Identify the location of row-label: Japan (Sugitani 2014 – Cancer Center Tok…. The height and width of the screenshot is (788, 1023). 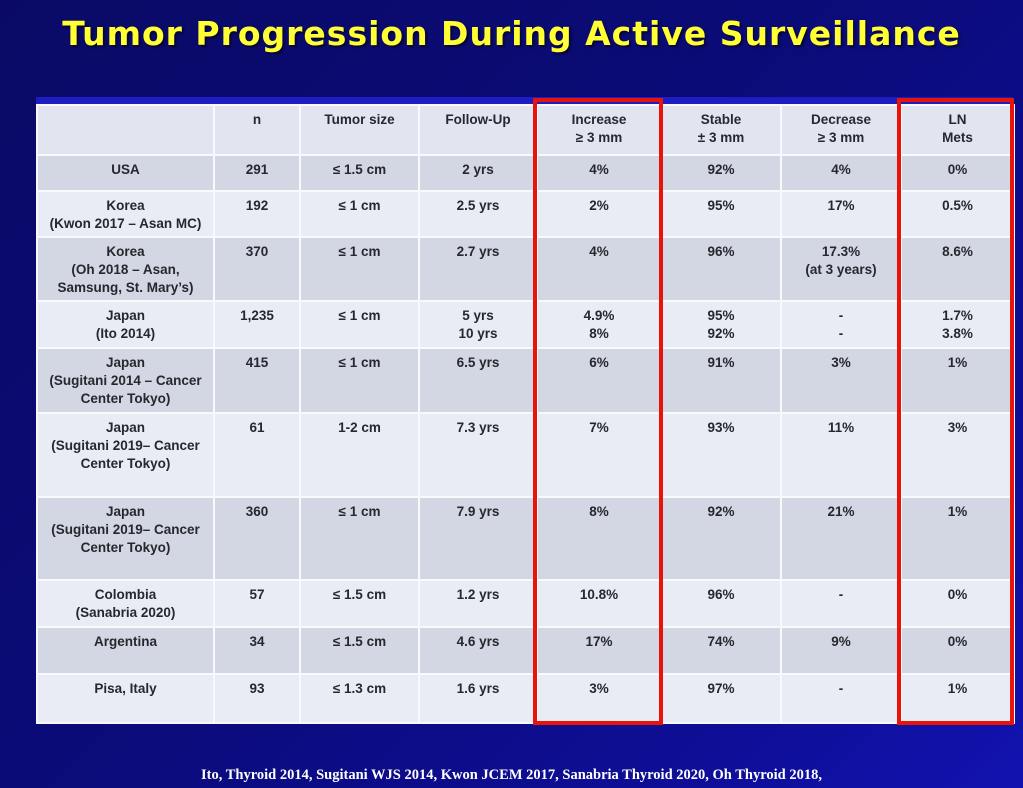
(125, 380).